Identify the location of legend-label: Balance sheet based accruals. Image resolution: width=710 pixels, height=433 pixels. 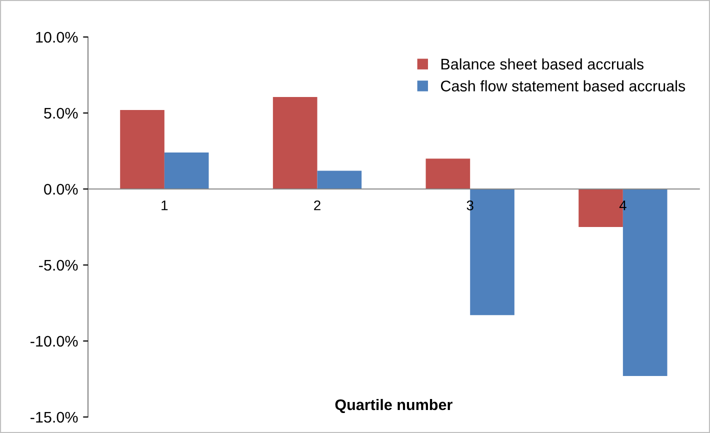
(542, 64).